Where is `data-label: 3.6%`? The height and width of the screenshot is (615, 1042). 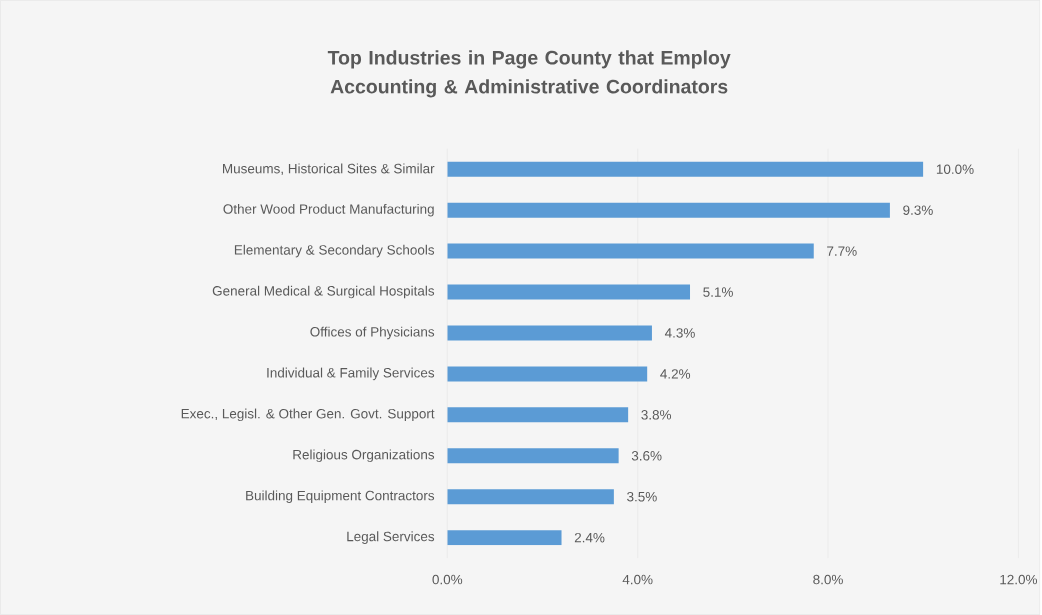 data-label: 3.6% is located at coordinates (646, 456).